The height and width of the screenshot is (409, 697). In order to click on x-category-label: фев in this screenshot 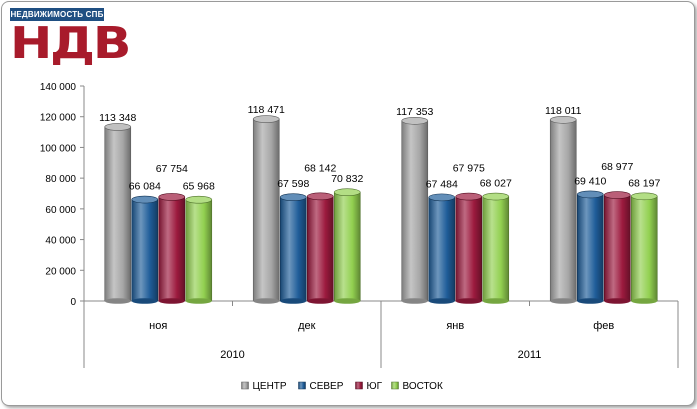, I will do `click(603, 326)`.